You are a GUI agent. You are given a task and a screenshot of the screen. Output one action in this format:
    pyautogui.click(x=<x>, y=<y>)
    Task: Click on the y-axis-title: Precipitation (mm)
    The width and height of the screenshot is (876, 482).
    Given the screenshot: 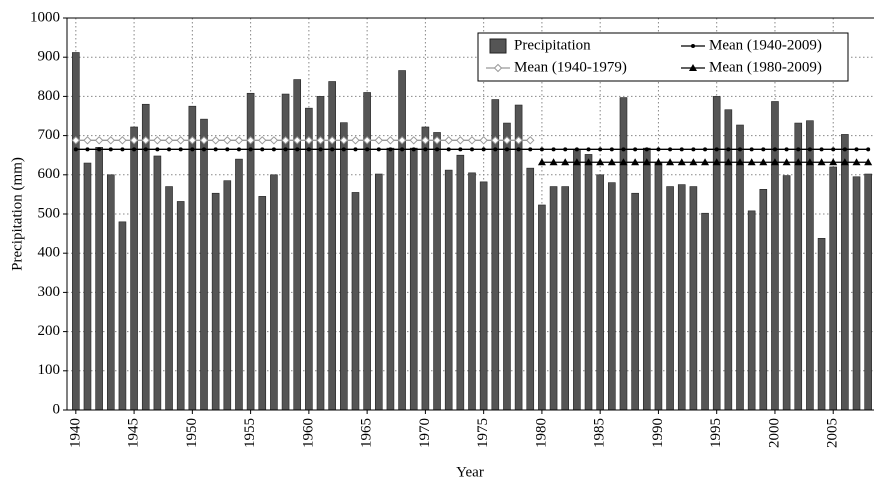 What is the action you would take?
    pyautogui.click(x=17, y=214)
    